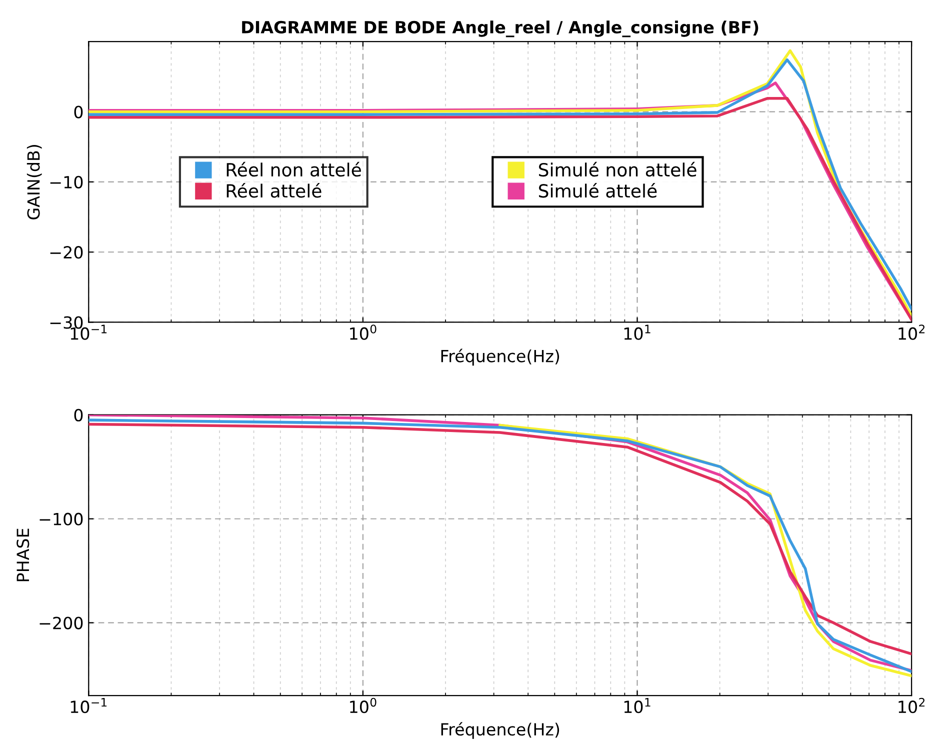 The width and height of the screenshot is (933, 756). Describe the element at coordinates (61, 519) in the screenshot. I see `y-tick-label: −100` at that location.